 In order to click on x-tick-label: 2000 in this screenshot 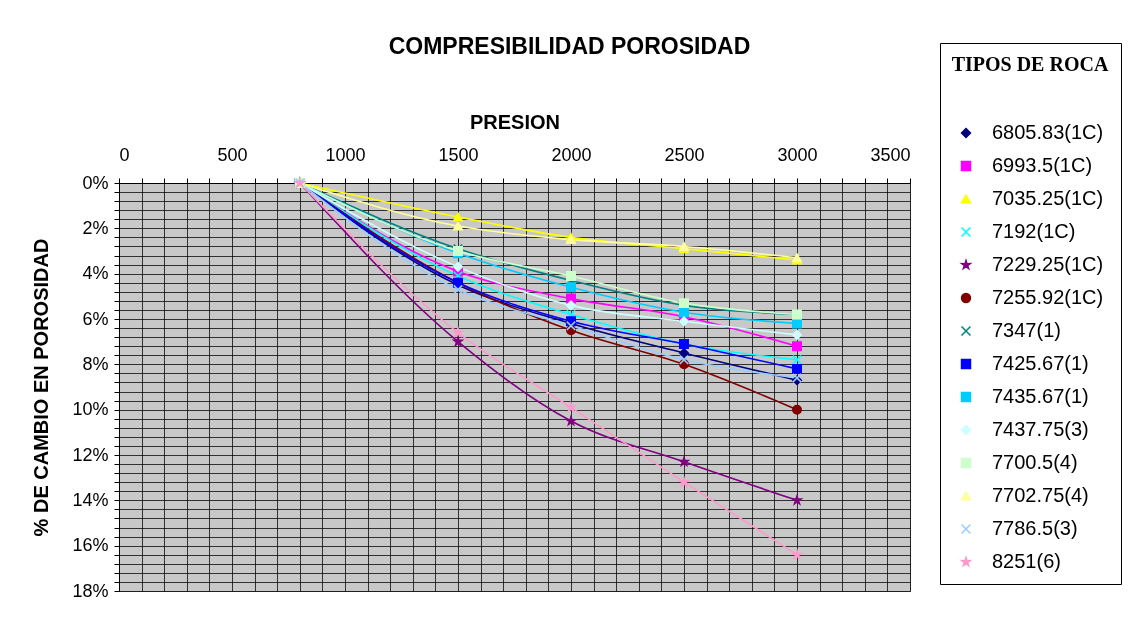, I will do `click(571, 154)`.